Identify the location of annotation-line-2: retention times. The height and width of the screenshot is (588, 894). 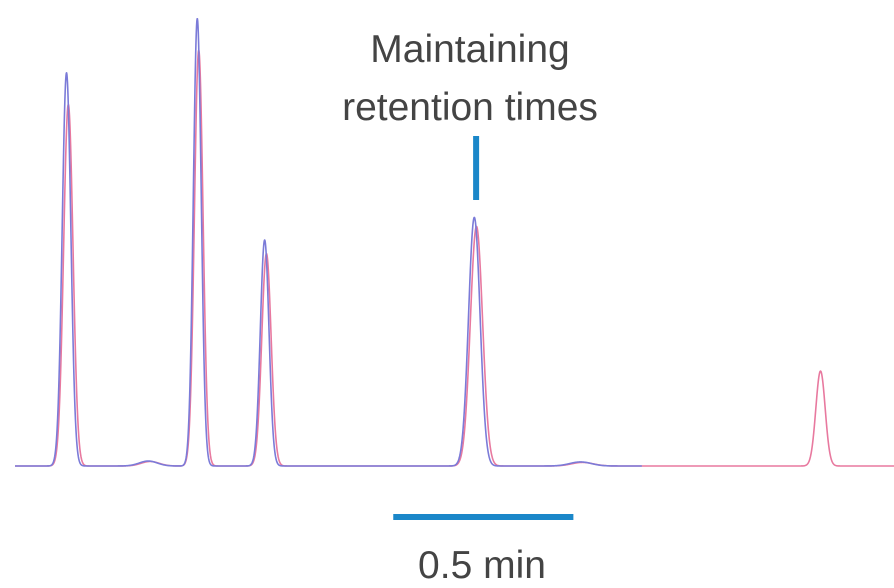
(470, 107).